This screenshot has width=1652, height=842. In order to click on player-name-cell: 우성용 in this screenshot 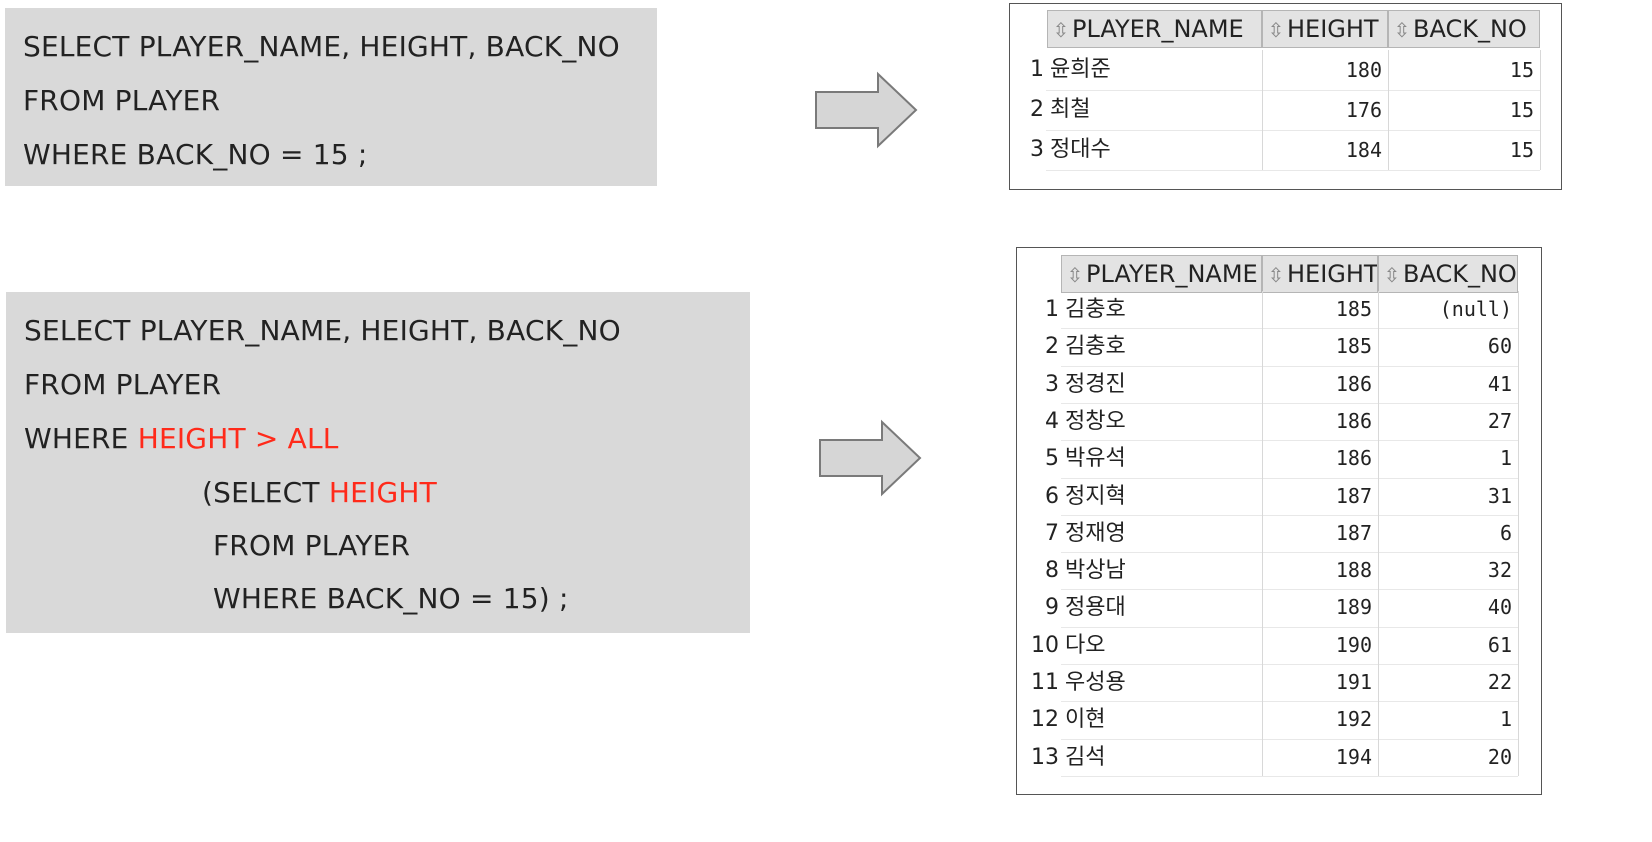, I will do `click(1095, 682)`.